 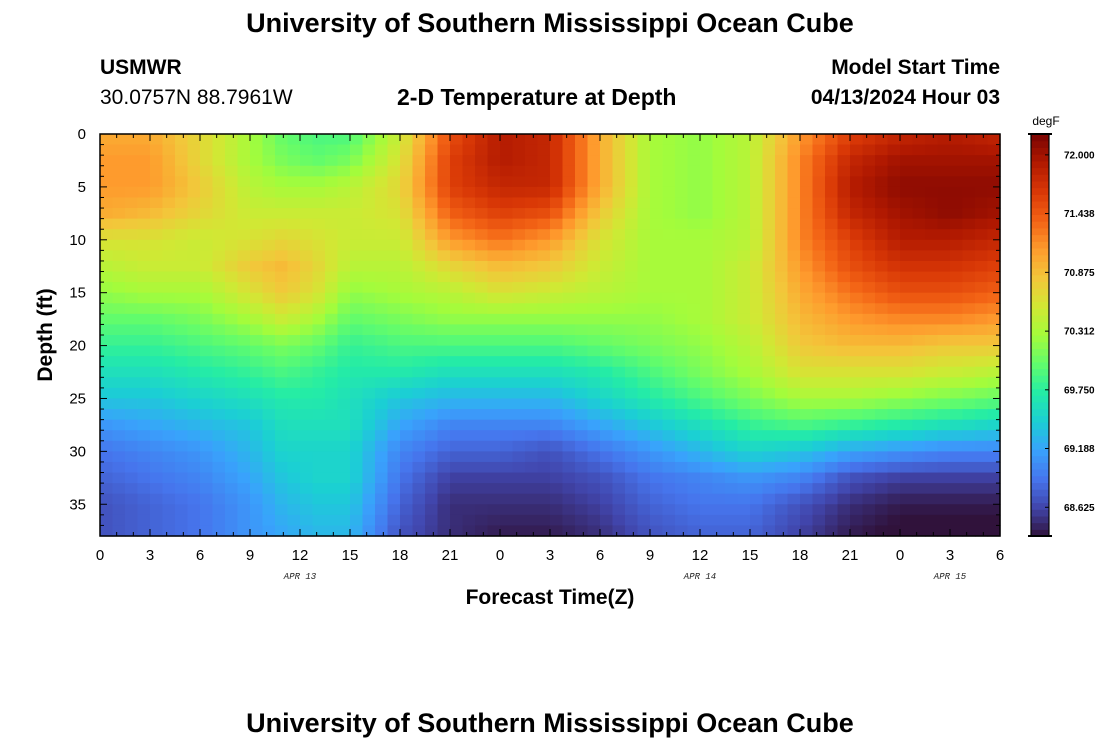 What do you see at coordinates (650, 555) in the screenshot?
I see `x-tick-label: 9` at bounding box center [650, 555].